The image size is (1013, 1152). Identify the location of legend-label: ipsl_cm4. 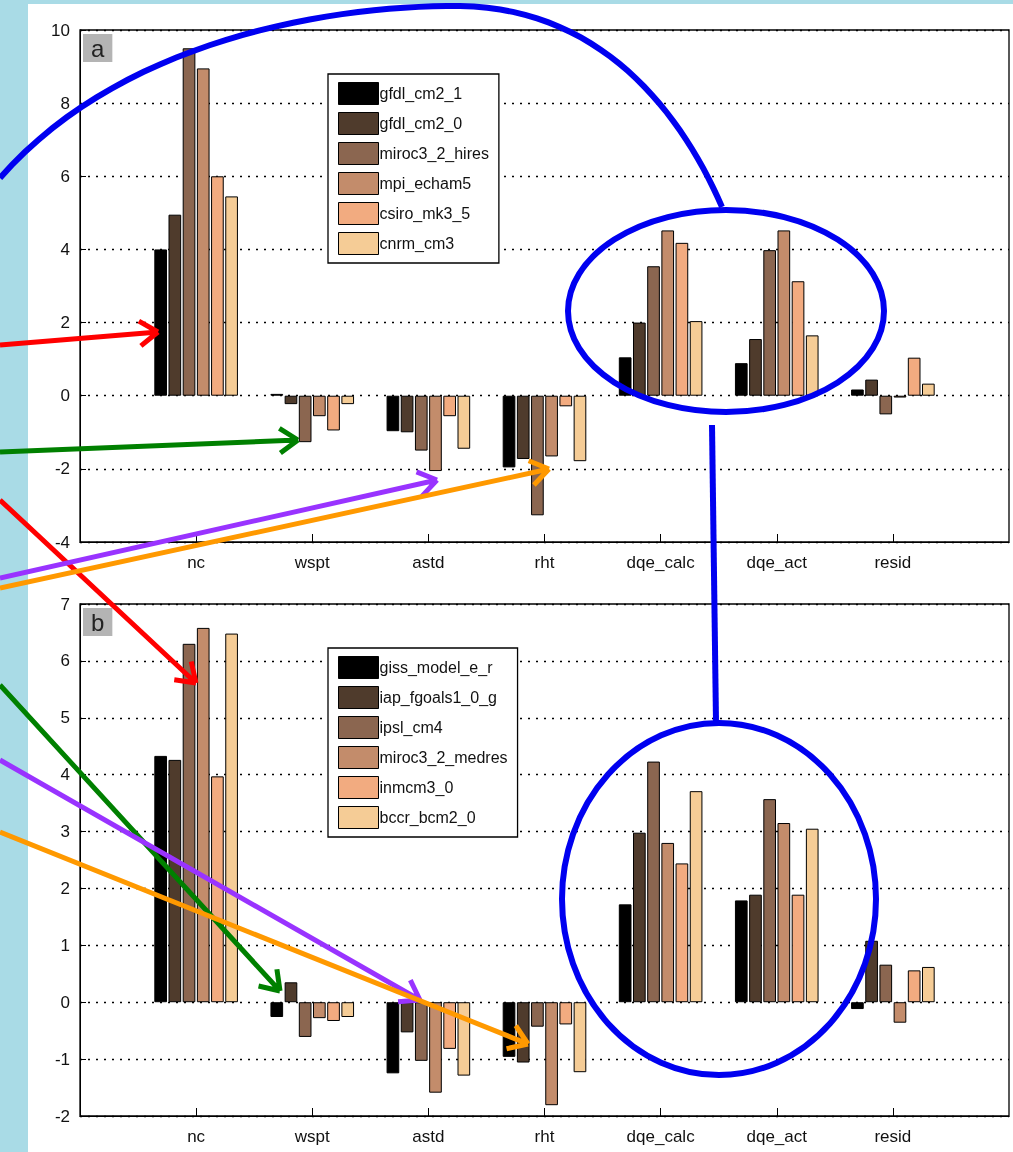
(411, 728).